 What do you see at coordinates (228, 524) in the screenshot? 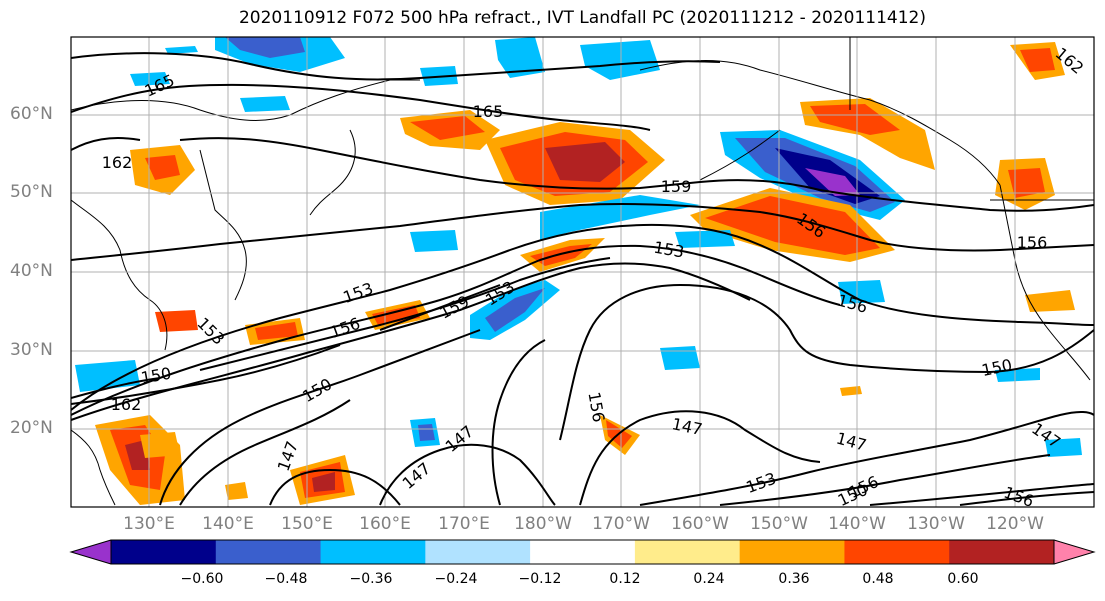
I see `lon-label: 140°E` at bounding box center [228, 524].